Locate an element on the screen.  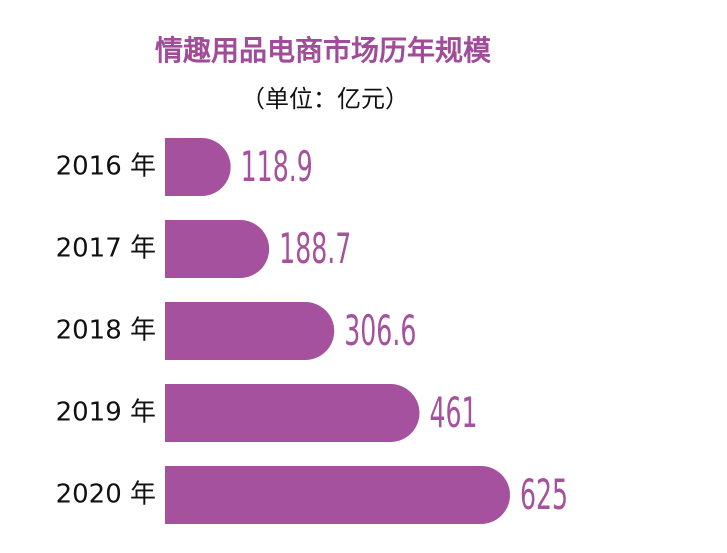
value-label: 118.9 is located at coordinates (277, 168).